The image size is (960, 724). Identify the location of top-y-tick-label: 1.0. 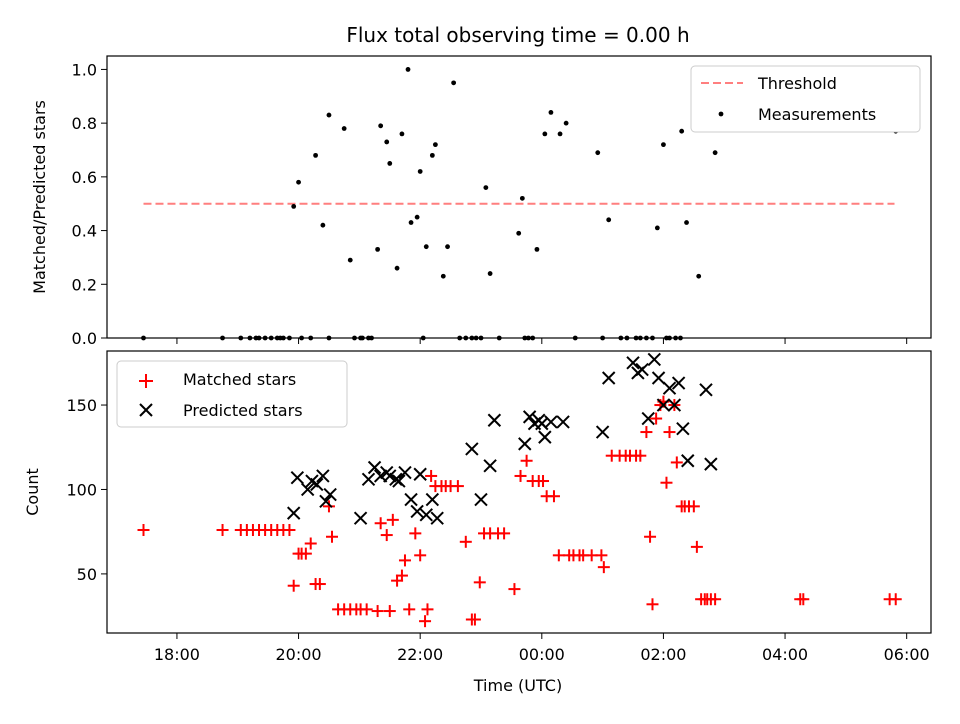
(84, 69).